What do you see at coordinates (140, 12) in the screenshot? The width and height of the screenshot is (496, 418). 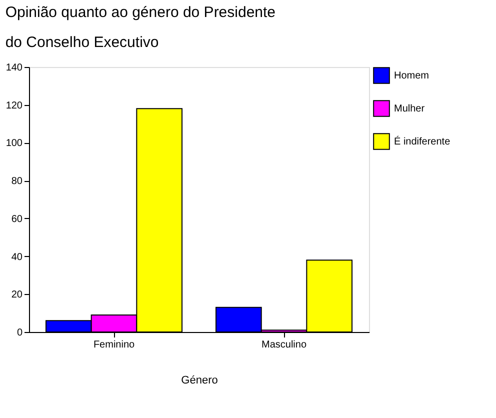 I see `text: Opinião quanto ao género do Presidente` at bounding box center [140, 12].